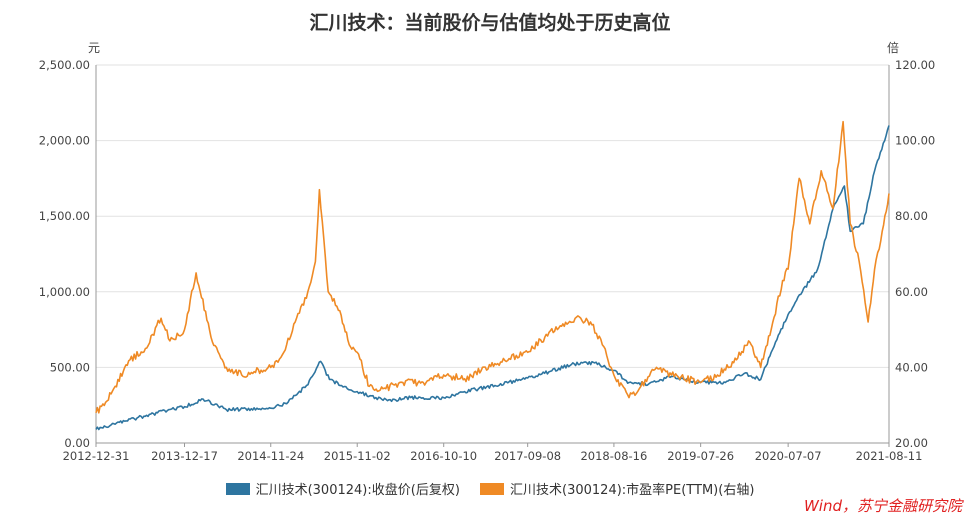  What do you see at coordinates (443, 456) in the screenshot?
I see `x-axis-tick-label: 2016-10-10` at bounding box center [443, 456].